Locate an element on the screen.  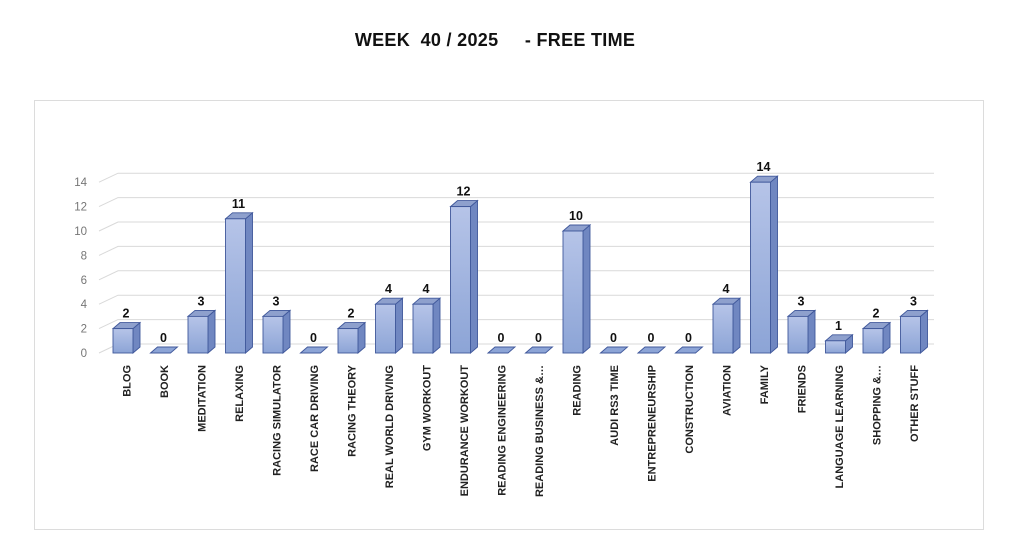
bar-group-race-car-driving: 0 RACE CAR DRIVING is located at coordinates (314, 401).